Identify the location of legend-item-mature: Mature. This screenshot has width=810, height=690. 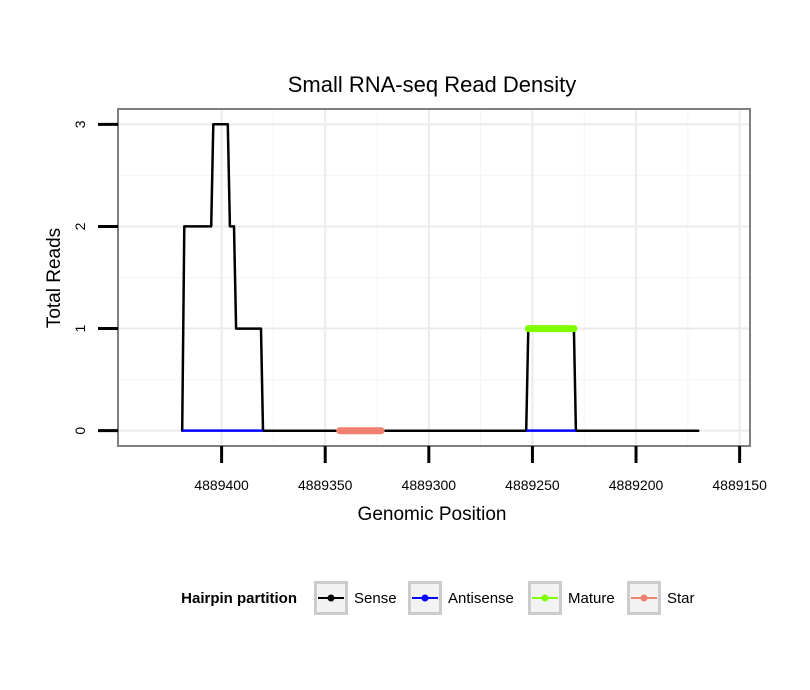
(571, 598).